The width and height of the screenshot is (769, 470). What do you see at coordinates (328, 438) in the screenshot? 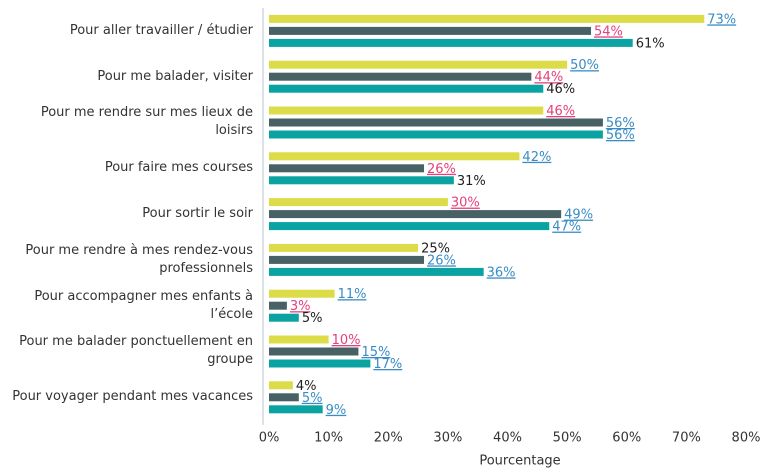
I see `x-tick-label: 10%` at bounding box center [328, 438].